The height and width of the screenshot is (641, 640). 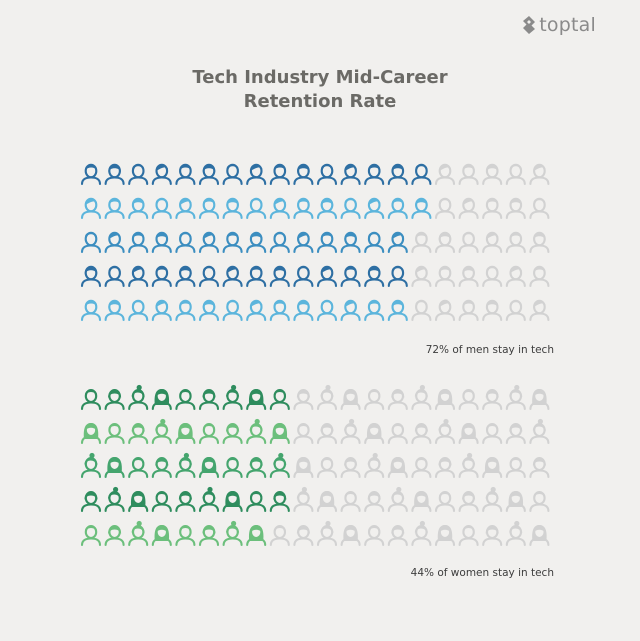 What do you see at coordinates (482, 573) in the screenshot?
I see `women-retention-label: 44% of women stay in tech` at bounding box center [482, 573].